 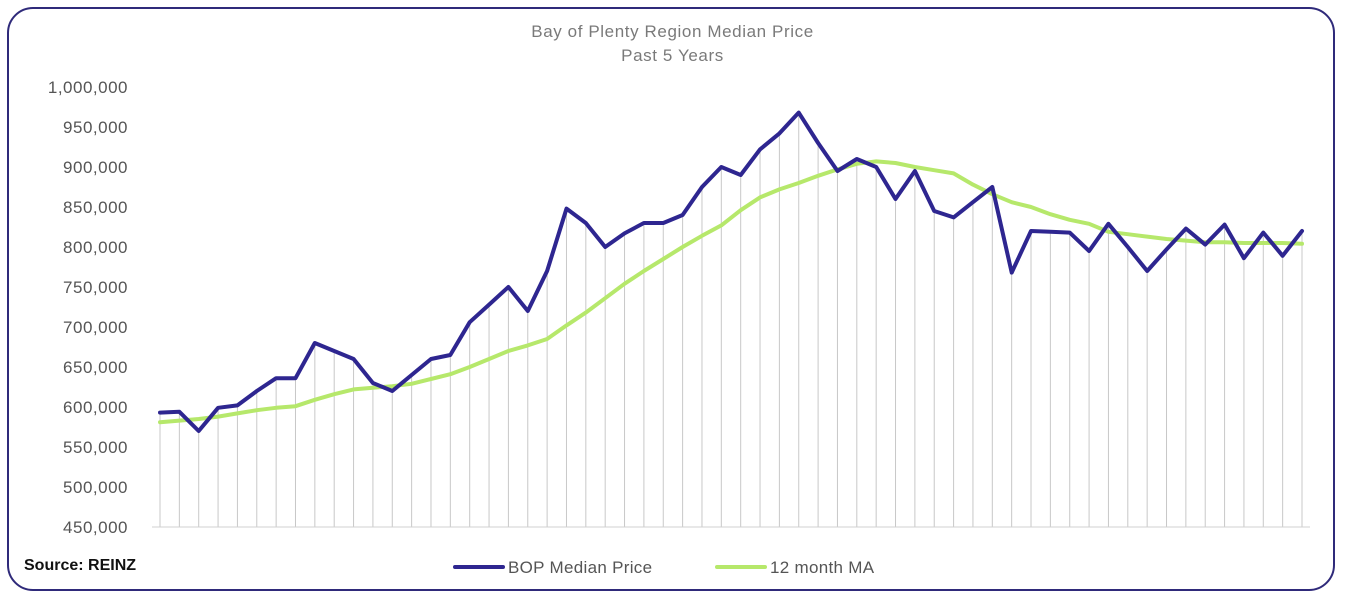 What do you see at coordinates (95, 447) in the screenshot?
I see `y-tick-label: 550,000` at bounding box center [95, 447].